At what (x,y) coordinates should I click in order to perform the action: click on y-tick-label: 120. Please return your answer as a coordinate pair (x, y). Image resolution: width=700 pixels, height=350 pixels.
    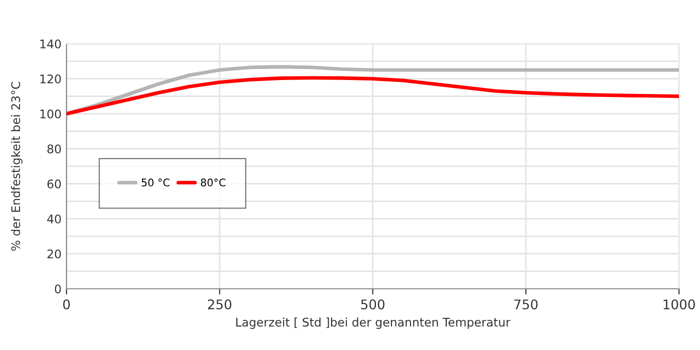
    Looking at the image, I should click on (50, 79).